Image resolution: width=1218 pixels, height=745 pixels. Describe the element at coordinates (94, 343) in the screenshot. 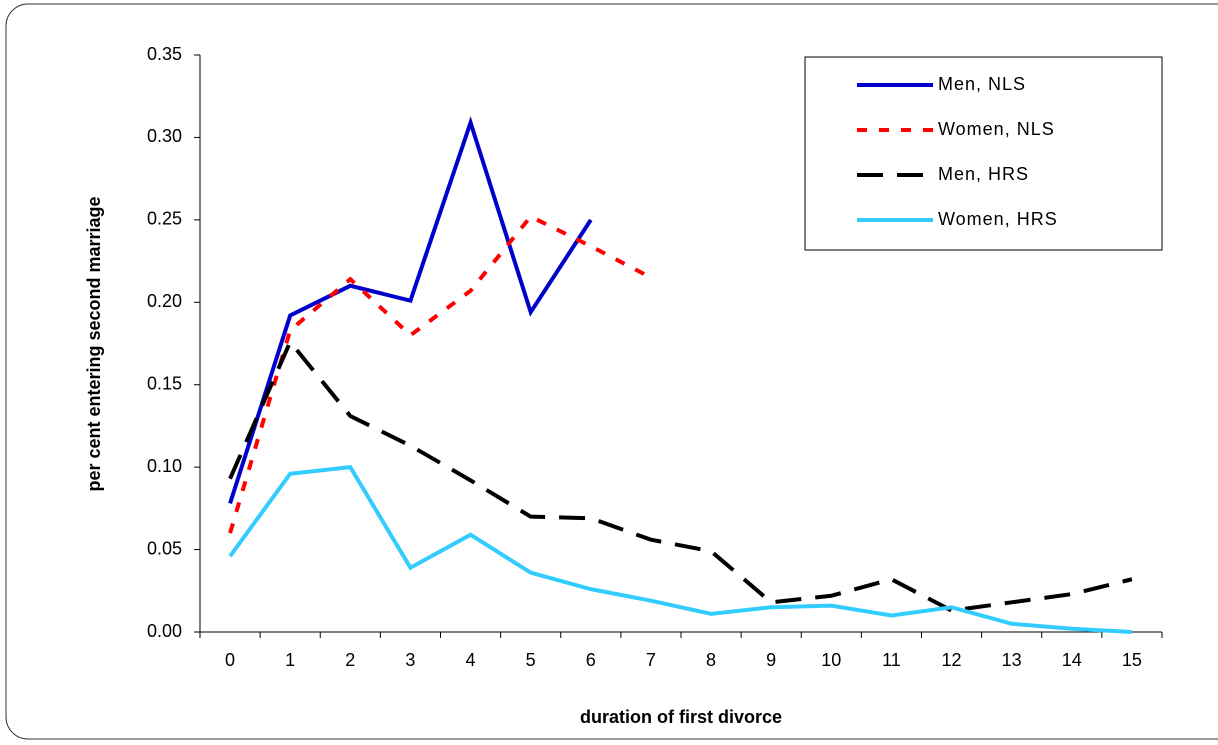

I see `y-axis-title: per cent entering second marriage` at that location.